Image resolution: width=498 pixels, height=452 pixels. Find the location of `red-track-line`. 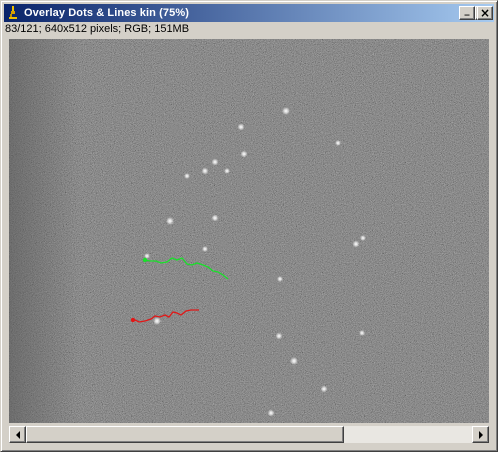

red-track-line is located at coordinates (165, 316).